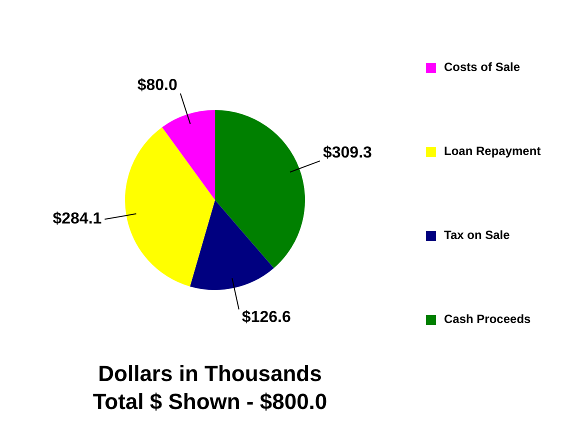 The height and width of the screenshot is (431, 574). What do you see at coordinates (347, 153) in the screenshot?
I see `data-label: $309.3` at bounding box center [347, 153].